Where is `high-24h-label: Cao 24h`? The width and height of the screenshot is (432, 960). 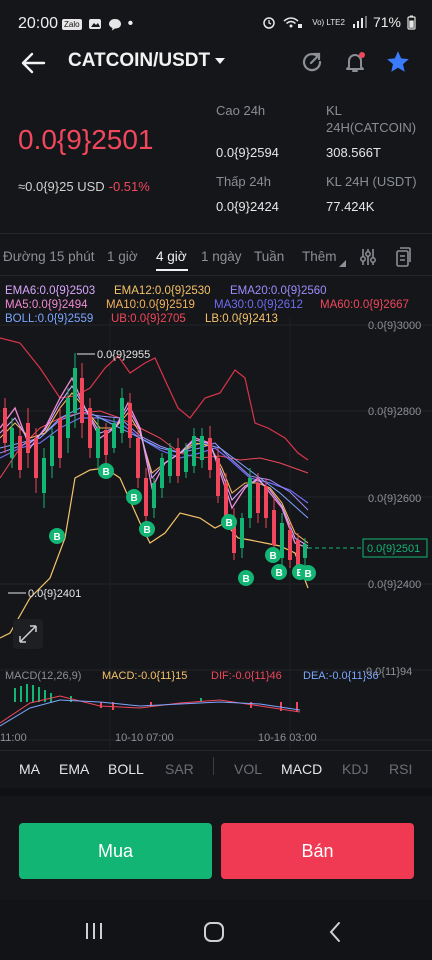 high-24h-label: Cao 24h is located at coordinates (240, 110).